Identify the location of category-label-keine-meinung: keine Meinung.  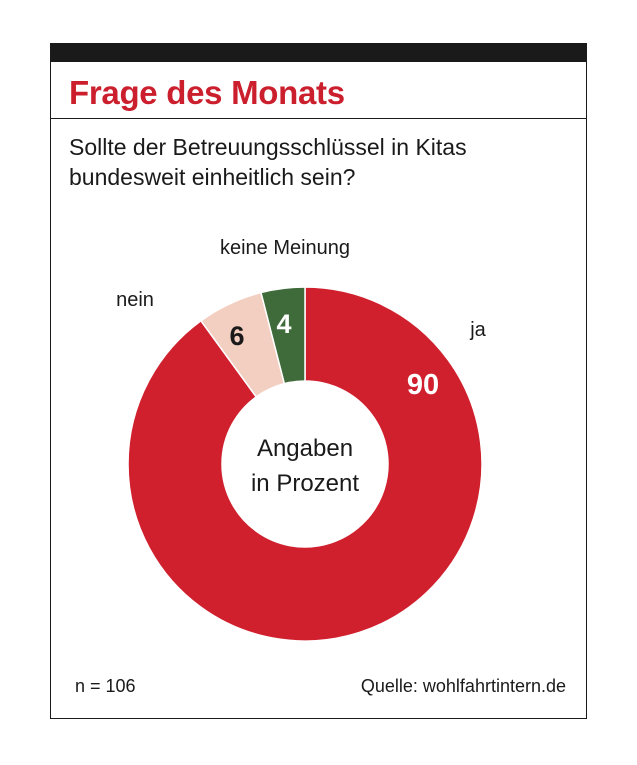
(285, 248).